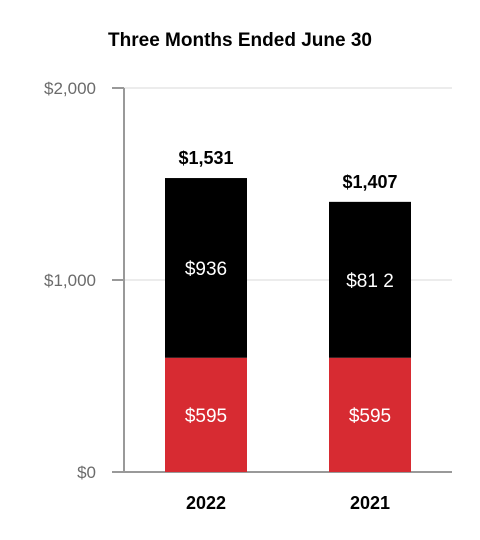 The height and width of the screenshot is (540, 480). I want to click on x-category-label: 2021, so click(370, 503).